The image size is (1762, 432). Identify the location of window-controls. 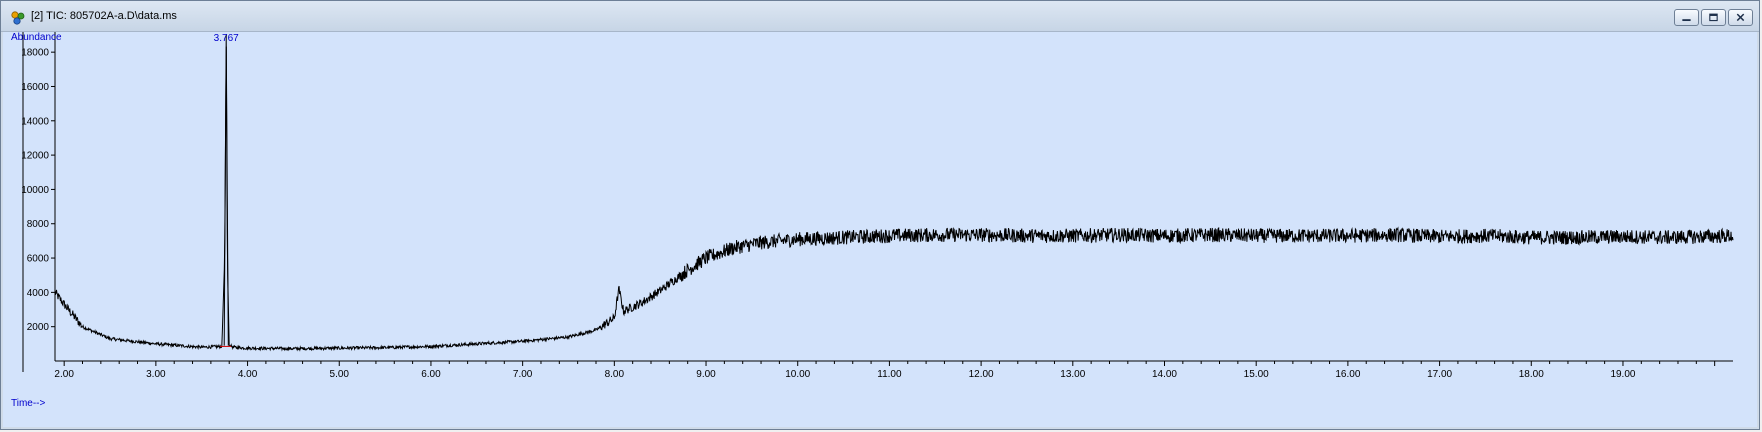
(1713, 17).